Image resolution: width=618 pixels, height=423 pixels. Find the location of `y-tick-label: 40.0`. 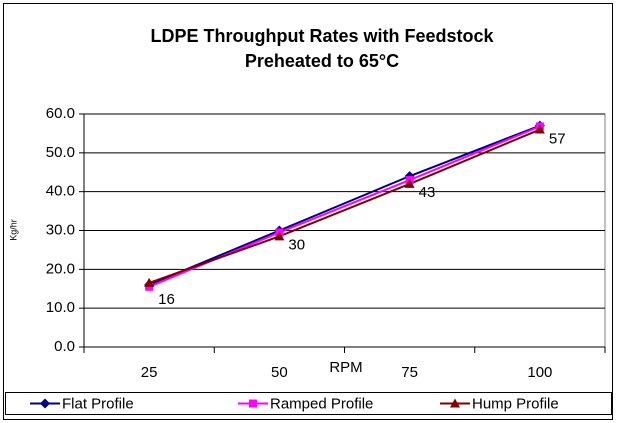

y-tick-label: 40.0 is located at coordinates (60, 191).